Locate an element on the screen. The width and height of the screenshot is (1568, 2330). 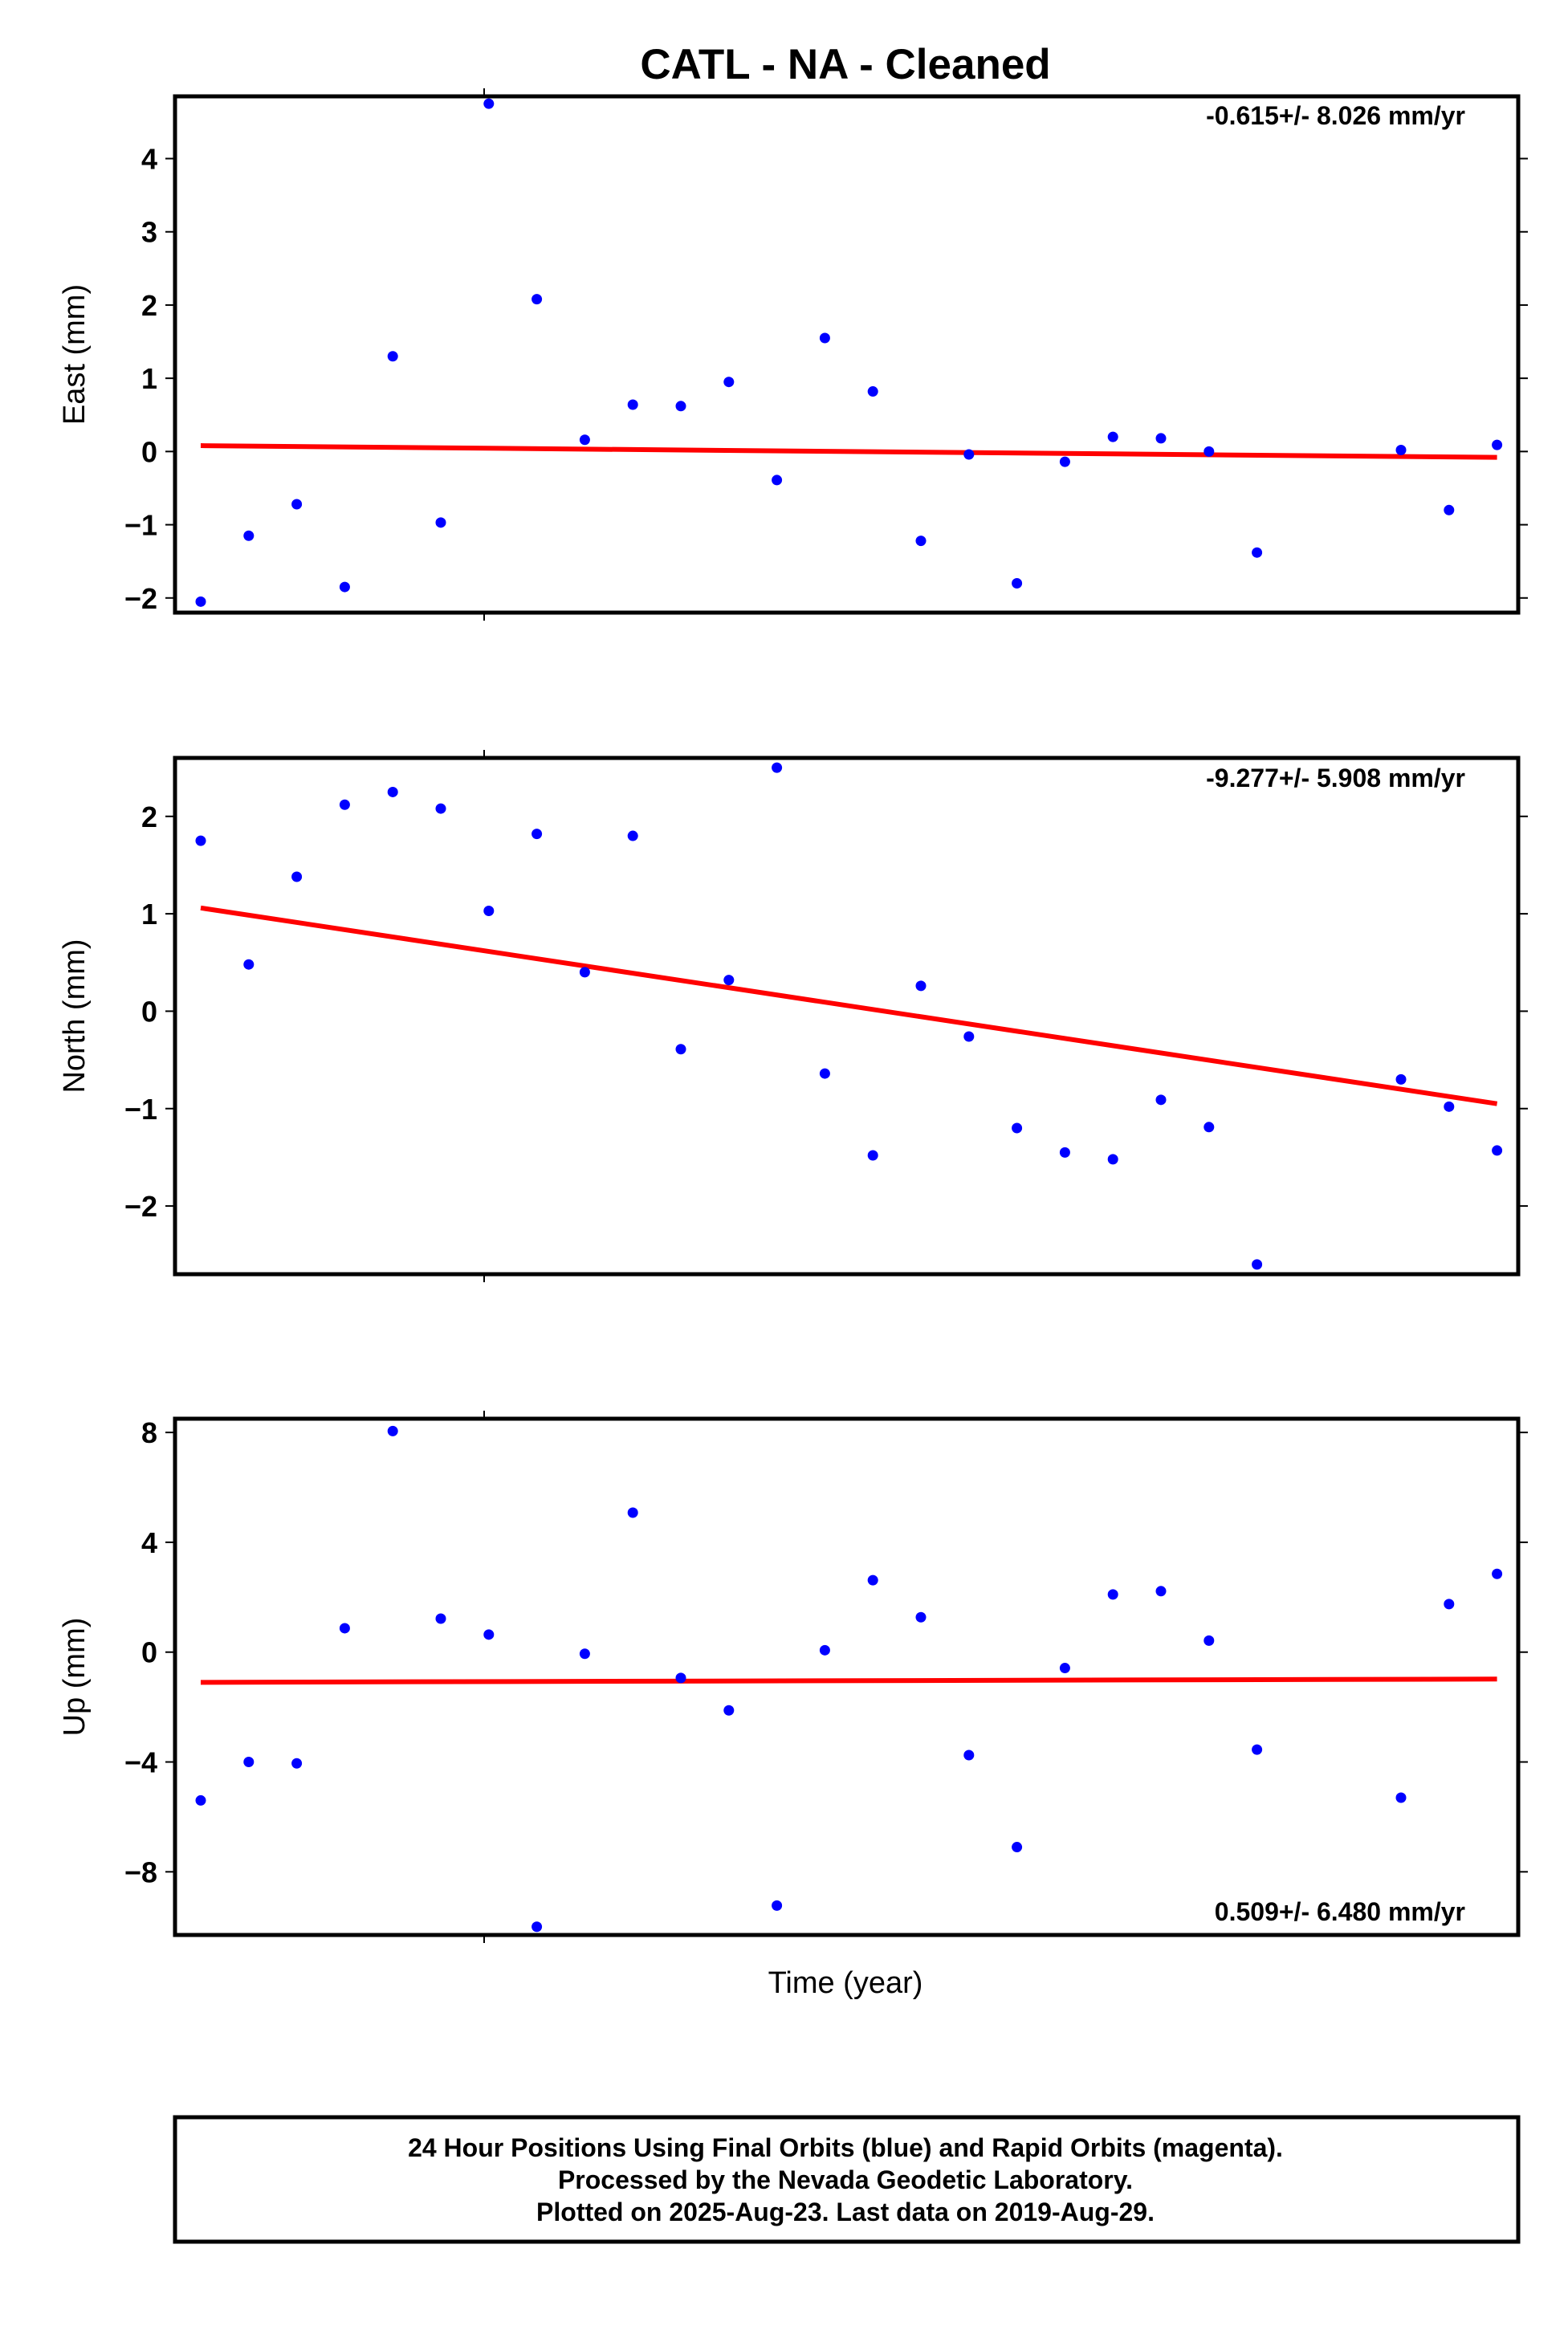
north-trend-line is located at coordinates (849, 1005).